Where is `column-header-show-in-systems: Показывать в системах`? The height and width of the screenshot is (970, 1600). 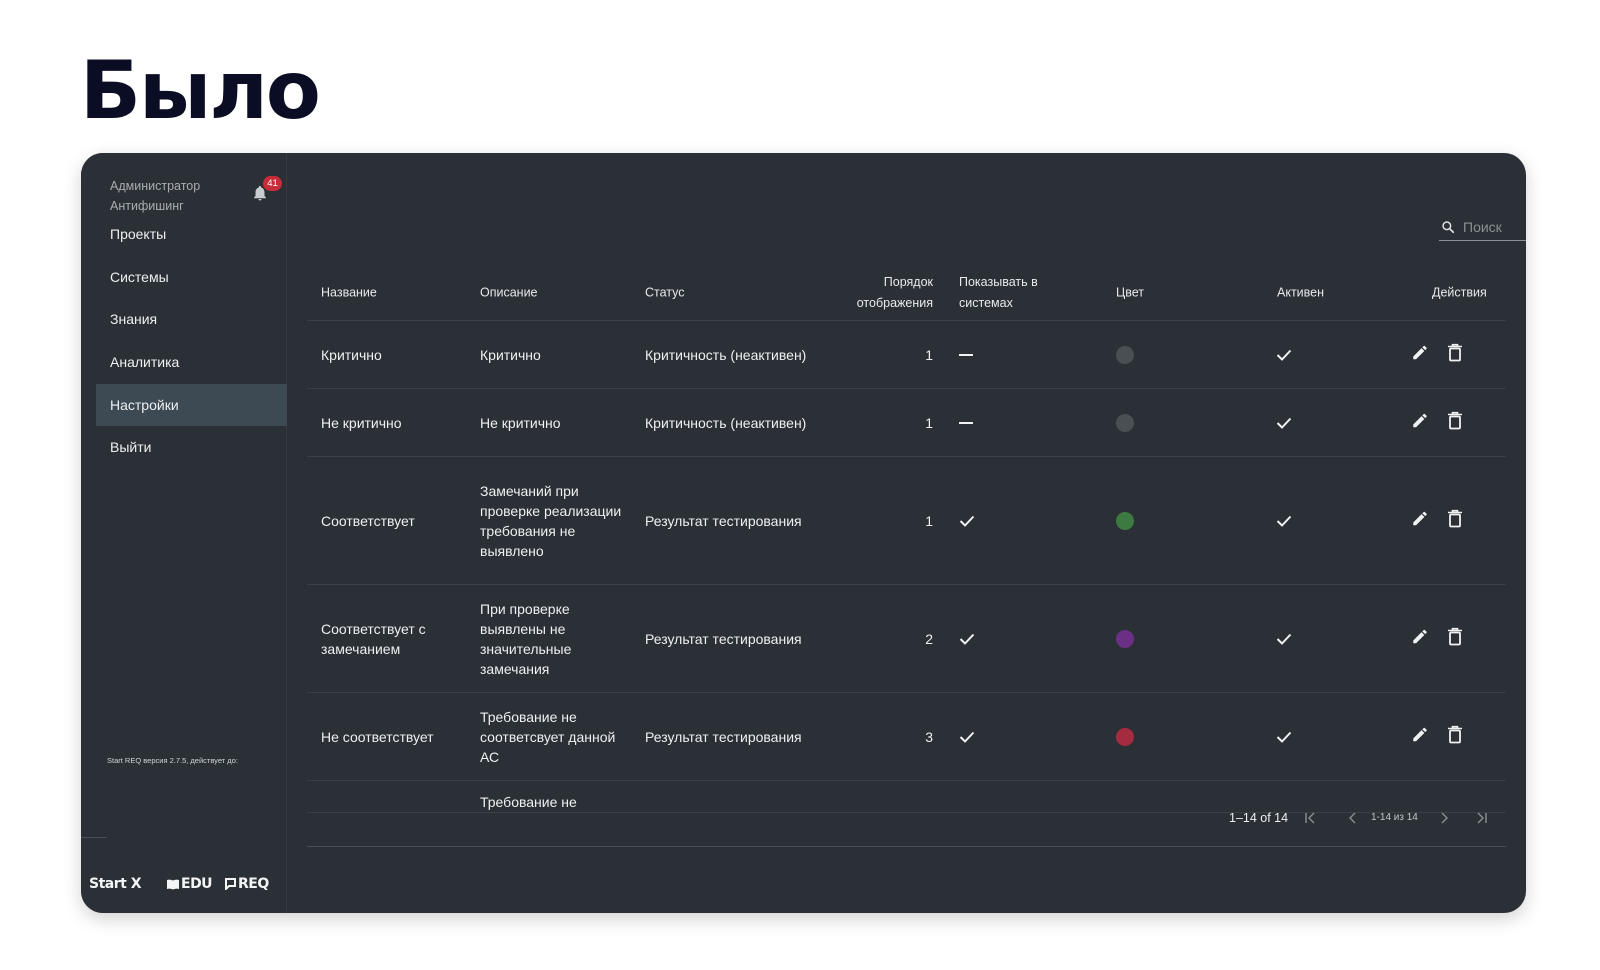 column-header-show-in-systems: Показывать в системах is located at coordinates (998, 292).